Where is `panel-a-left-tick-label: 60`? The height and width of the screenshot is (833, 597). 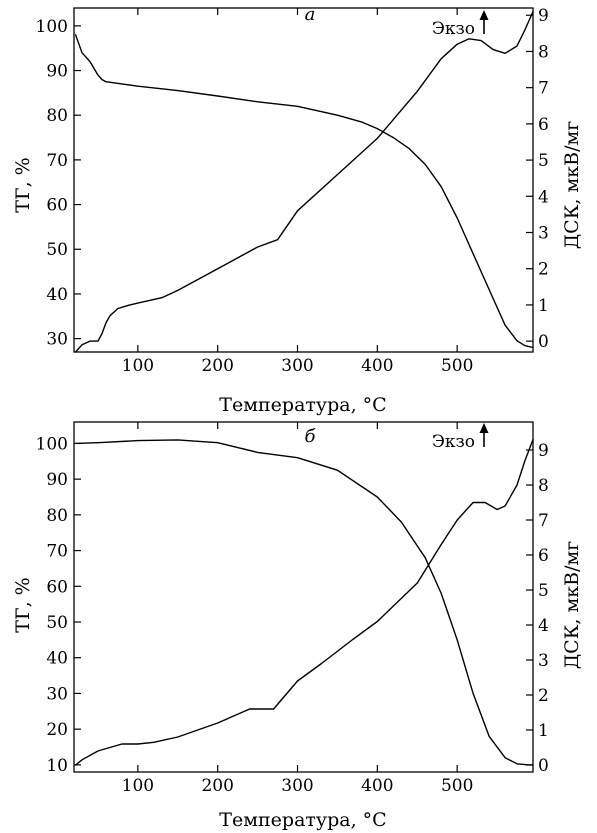 panel-a-left-tick-label: 60 is located at coordinates (57, 206).